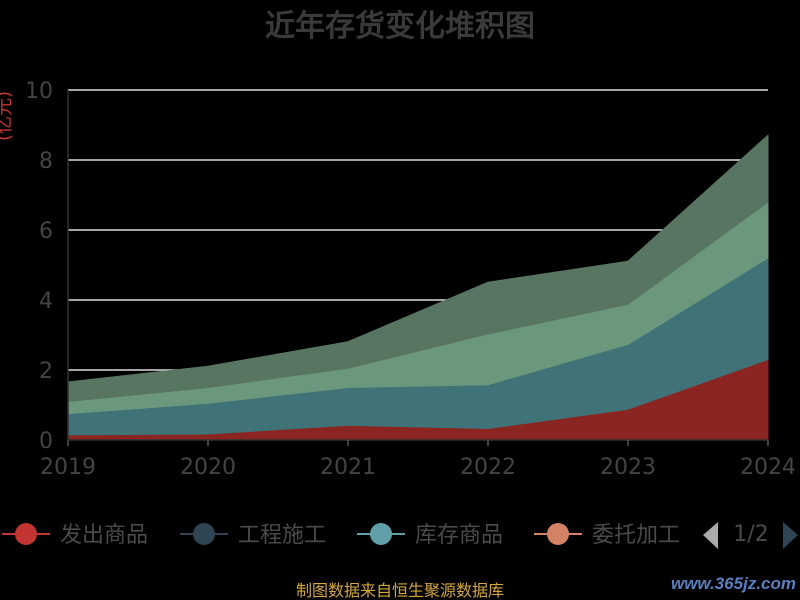 Image resolution: width=800 pixels, height=600 pixels. I want to click on x-tick-label: 2021, so click(348, 467).